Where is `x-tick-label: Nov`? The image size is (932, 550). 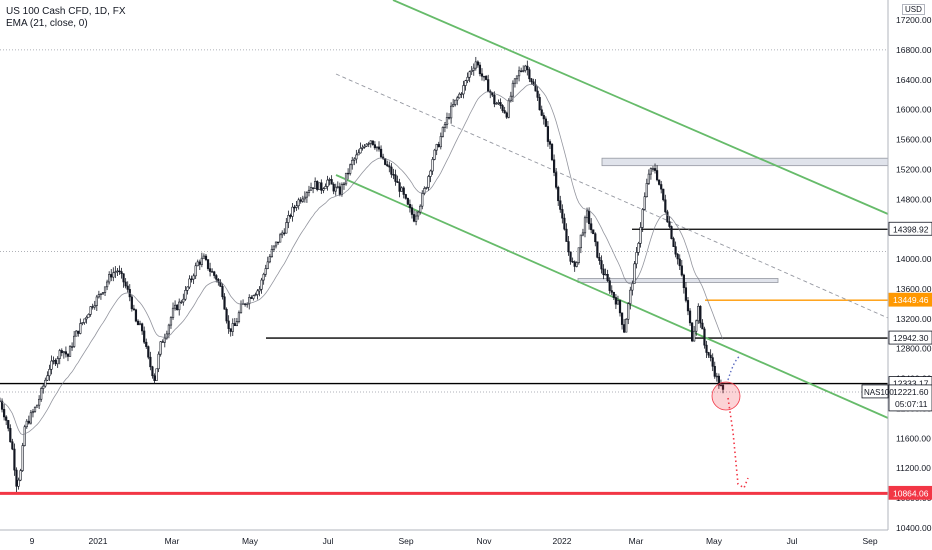 x-tick-label: Nov is located at coordinates (484, 541).